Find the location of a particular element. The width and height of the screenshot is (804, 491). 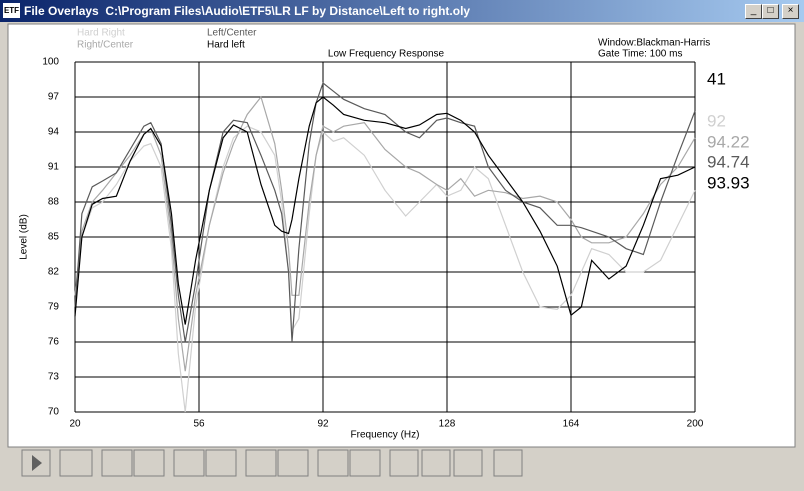

window-info: Window:Blackman-Harris is located at coordinates (654, 43).